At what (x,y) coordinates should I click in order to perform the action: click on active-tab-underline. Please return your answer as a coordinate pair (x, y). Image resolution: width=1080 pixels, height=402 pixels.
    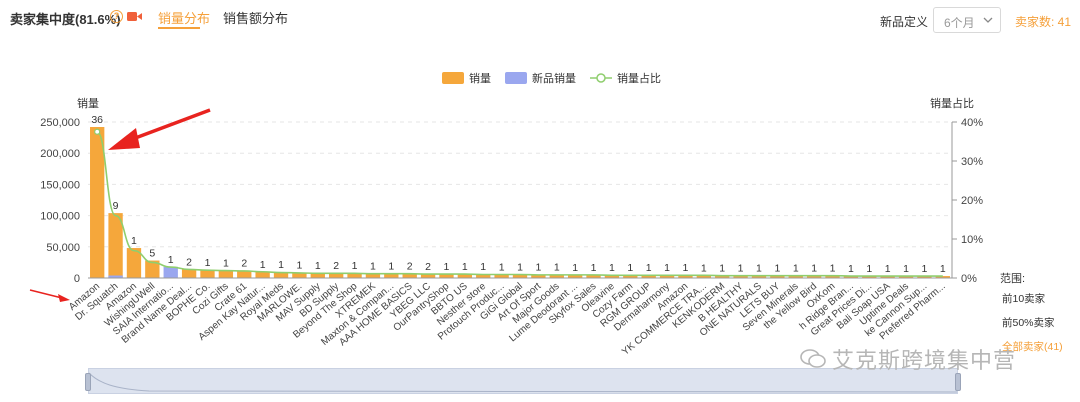
    Looking at the image, I should click on (179, 28).